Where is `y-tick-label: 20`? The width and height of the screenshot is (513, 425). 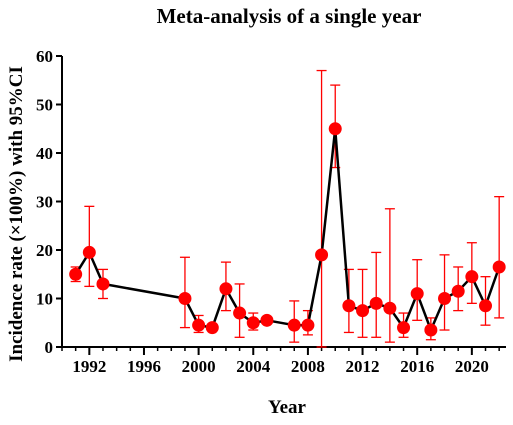
y-tick-label: 20 is located at coordinates (44, 250).